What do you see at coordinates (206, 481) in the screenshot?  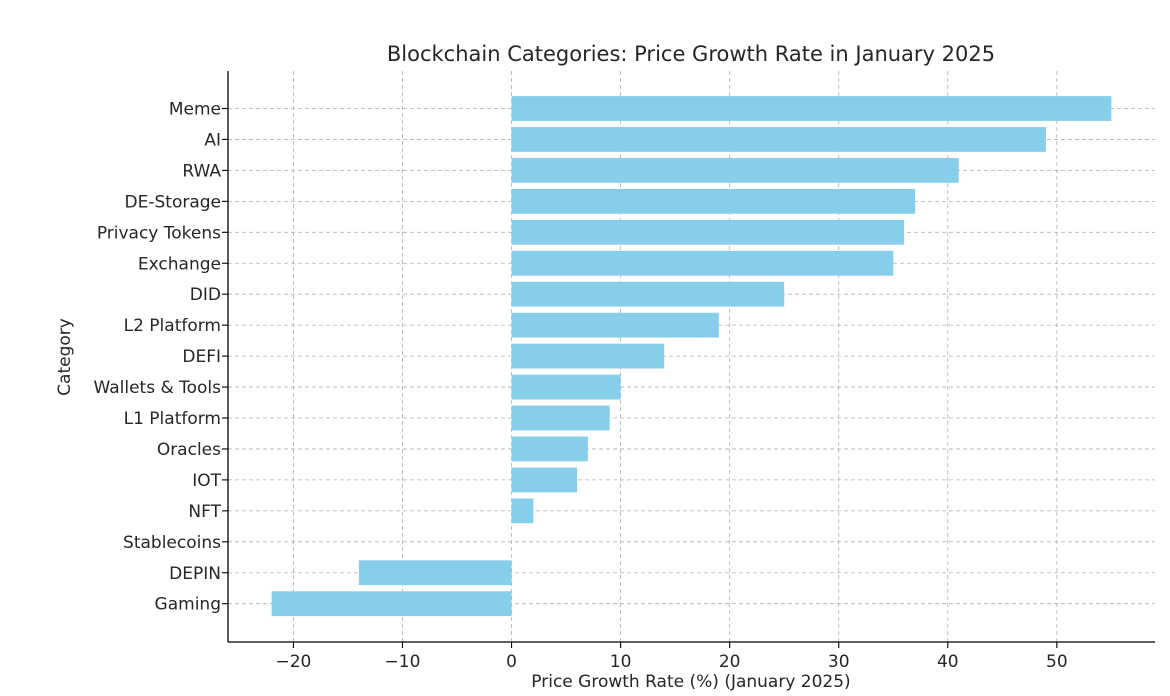 I see `y-tick-label: IOT` at bounding box center [206, 481].